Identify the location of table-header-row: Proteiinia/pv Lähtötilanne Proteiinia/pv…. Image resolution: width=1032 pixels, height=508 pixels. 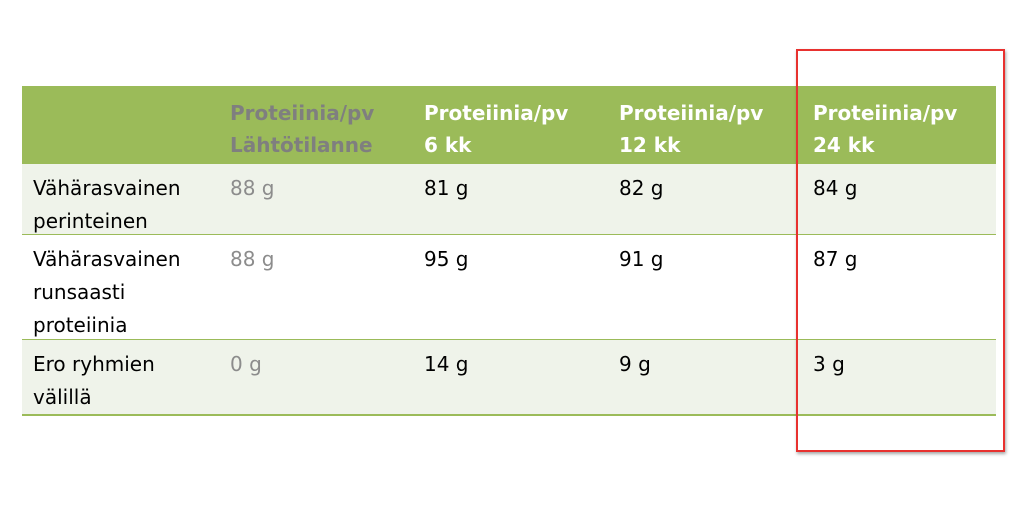
(509, 124).